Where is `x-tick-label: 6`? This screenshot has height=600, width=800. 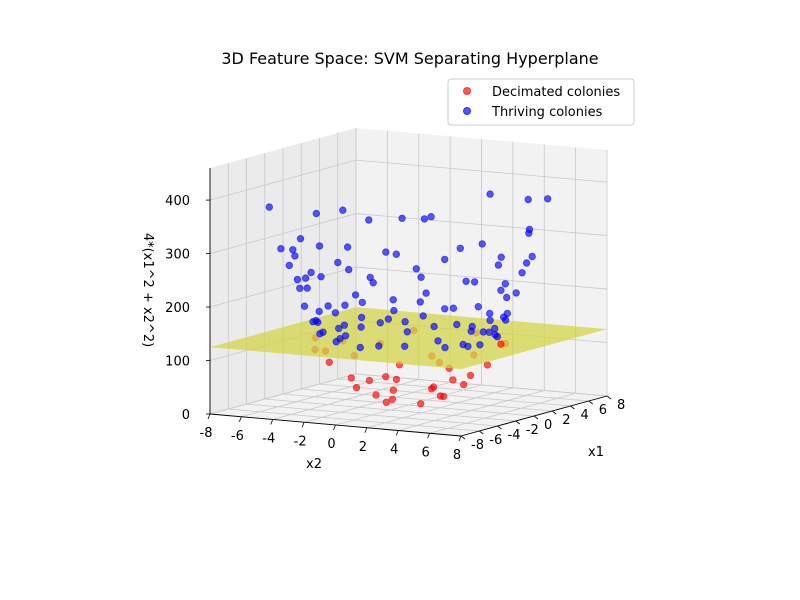
x-tick-label: 6 is located at coordinates (603, 410).